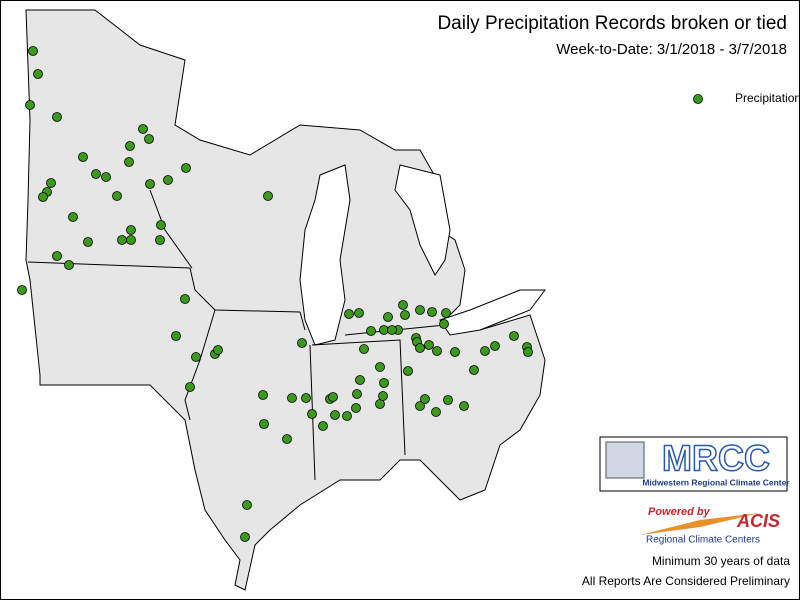 This screenshot has height=600, width=800. I want to click on subtitle: Week-to-Date: 3/1/2018 - 3/7/2018, so click(671, 49).